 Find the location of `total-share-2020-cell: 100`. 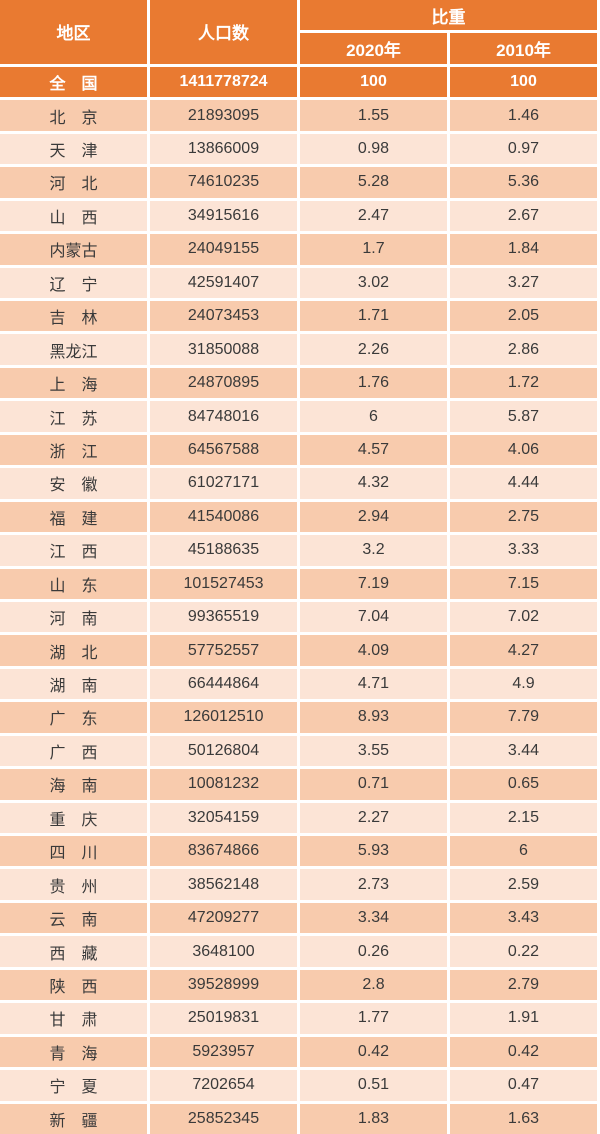

total-share-2020-cell: 100 is located at coordinates (373, 82).